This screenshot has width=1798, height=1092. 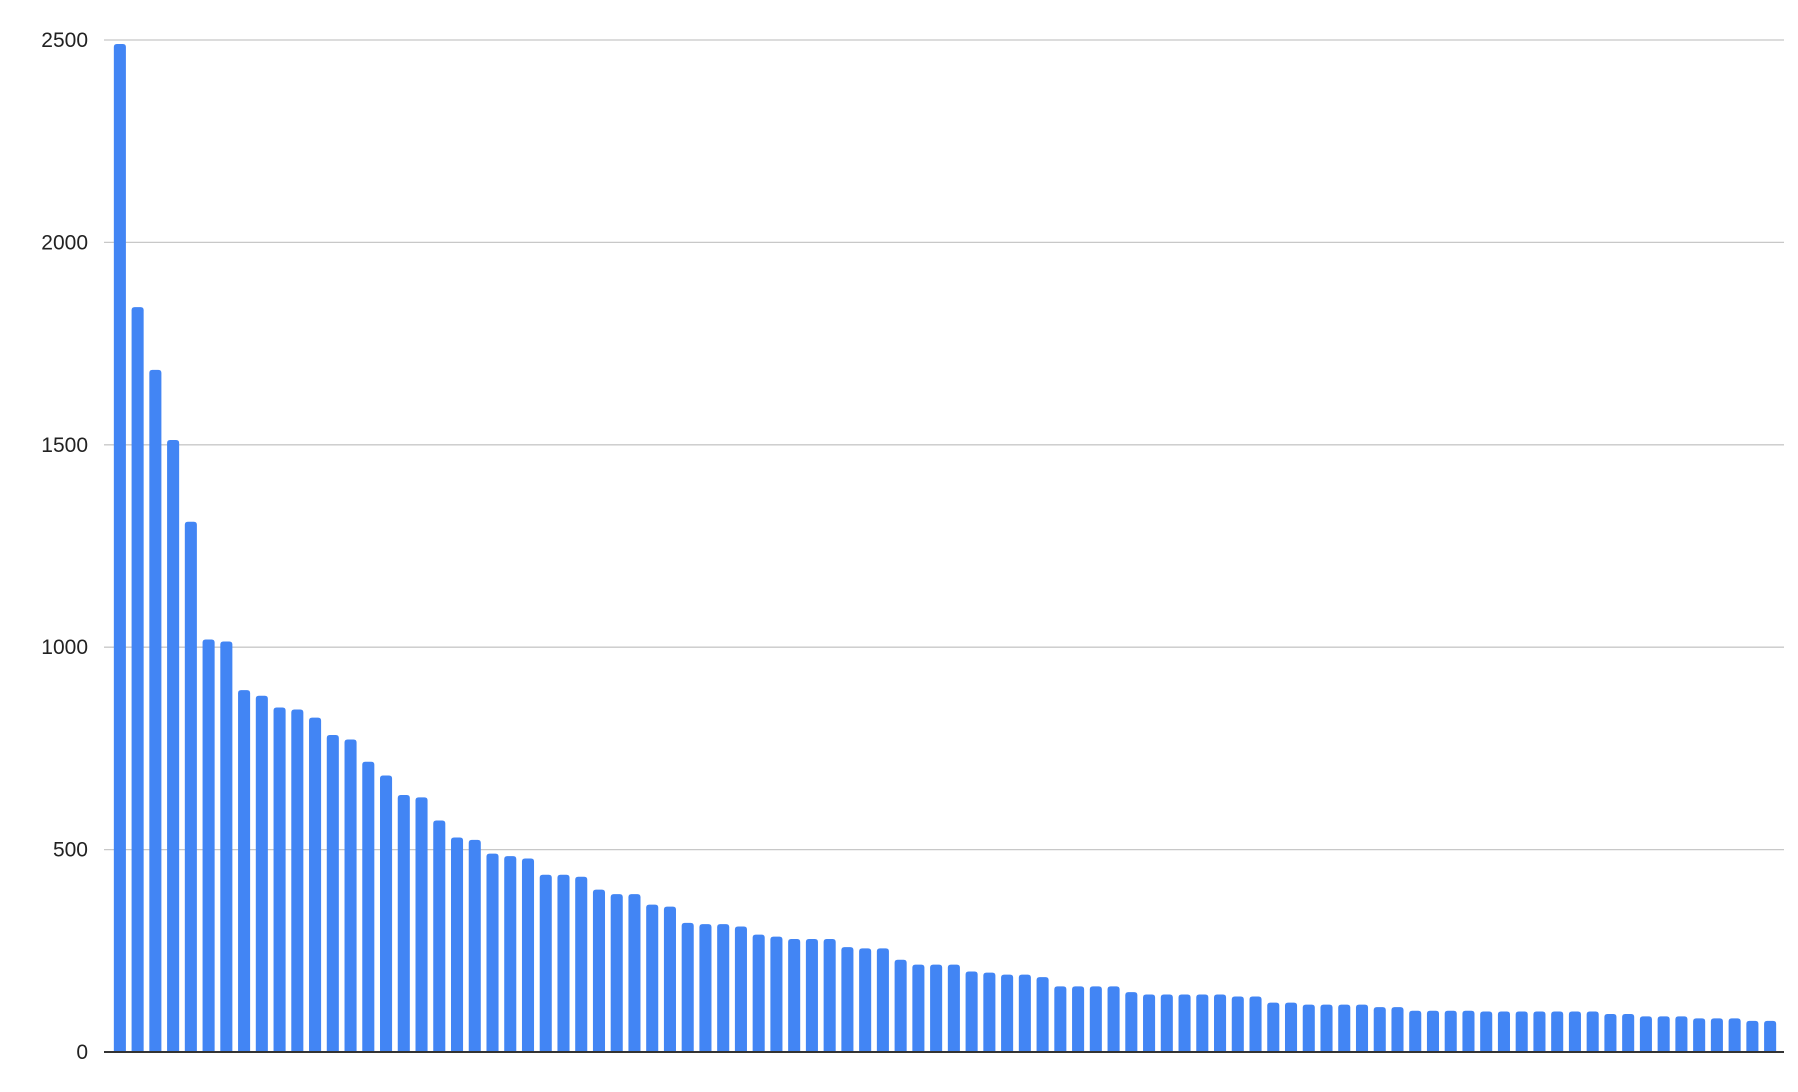 I want to click on y-tick-label: 2000, so click(x=64, y=242).